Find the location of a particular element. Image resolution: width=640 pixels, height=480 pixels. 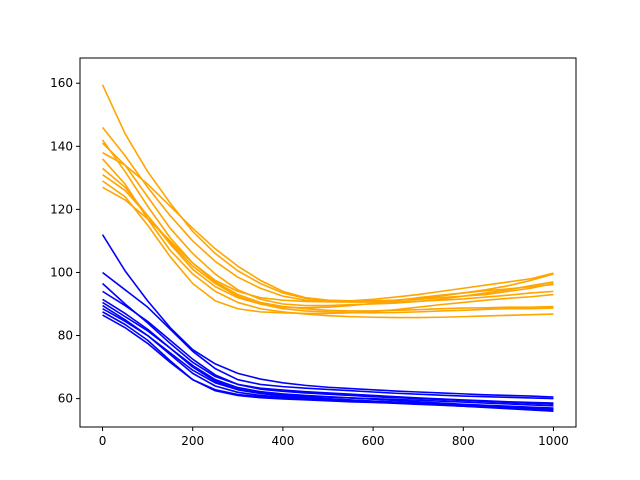

y-tick-label: 60 is located at coordinates (65, 399).